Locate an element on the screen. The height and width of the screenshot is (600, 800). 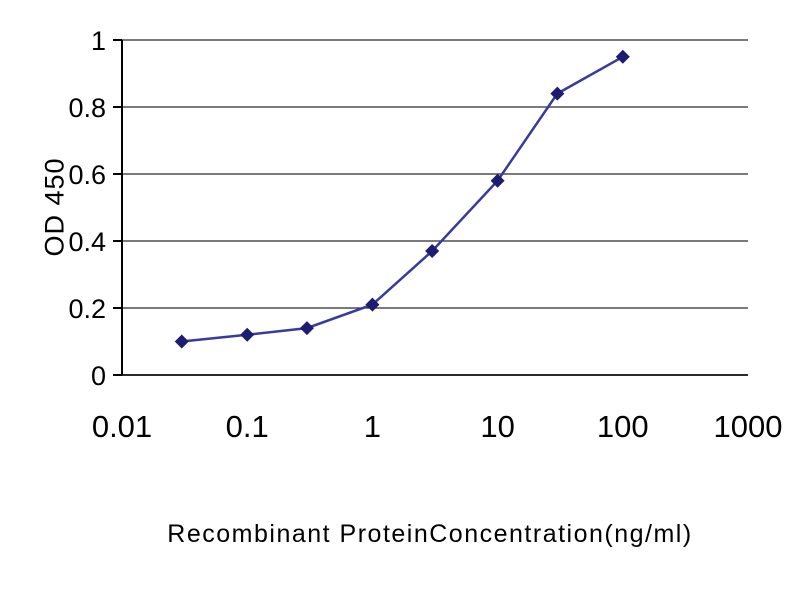
y-axis-label: OD 450 is located at coordinates (54, 207).